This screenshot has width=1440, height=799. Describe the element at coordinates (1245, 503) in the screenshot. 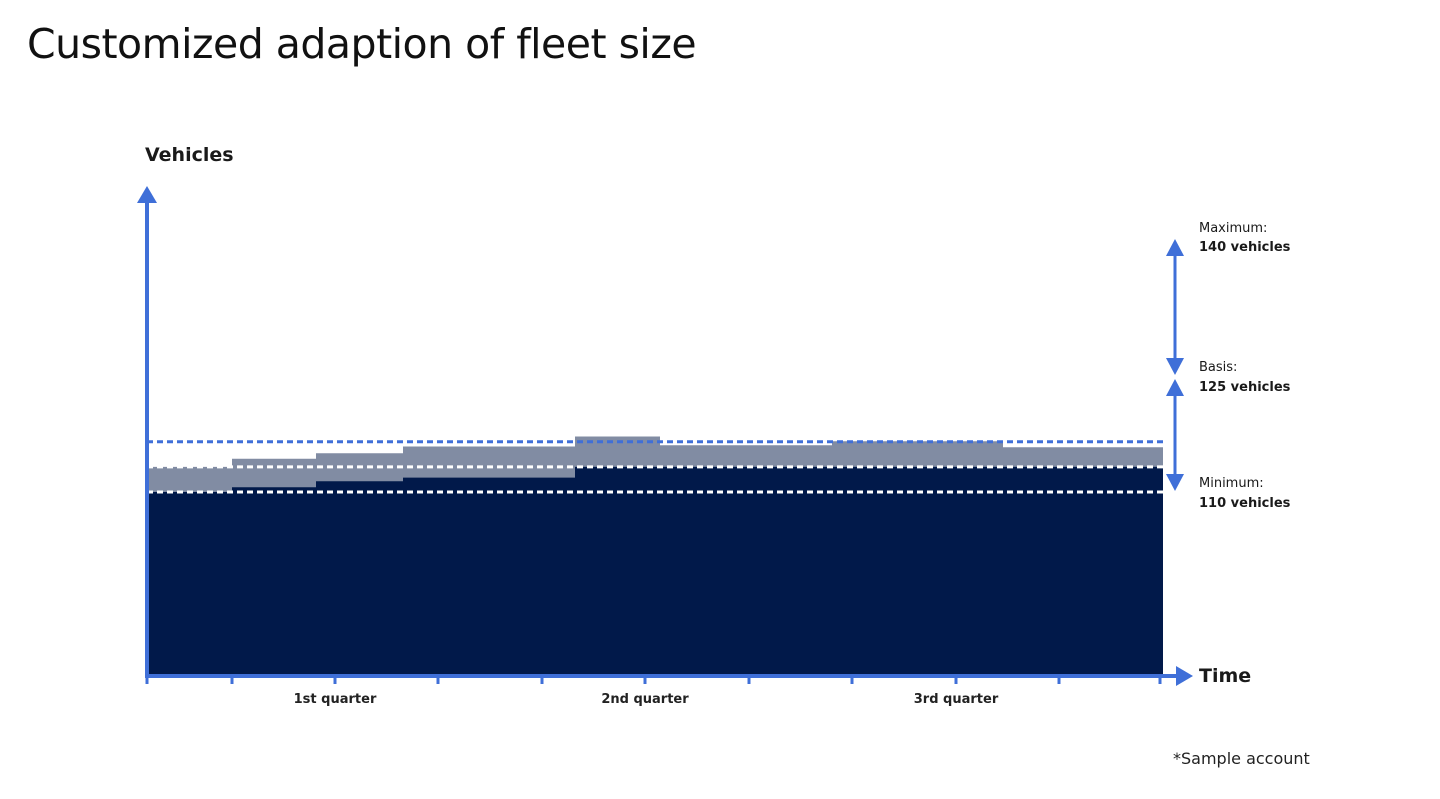

I see `minimum-value: 110 vehicles` at that location.